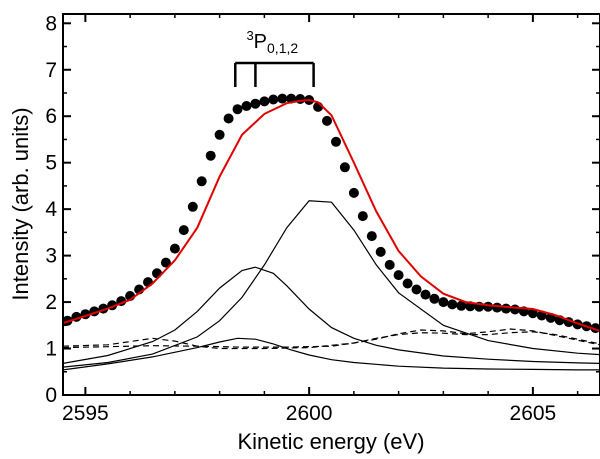  I want to click on x-tick-label: 2600, so click(309, 413).